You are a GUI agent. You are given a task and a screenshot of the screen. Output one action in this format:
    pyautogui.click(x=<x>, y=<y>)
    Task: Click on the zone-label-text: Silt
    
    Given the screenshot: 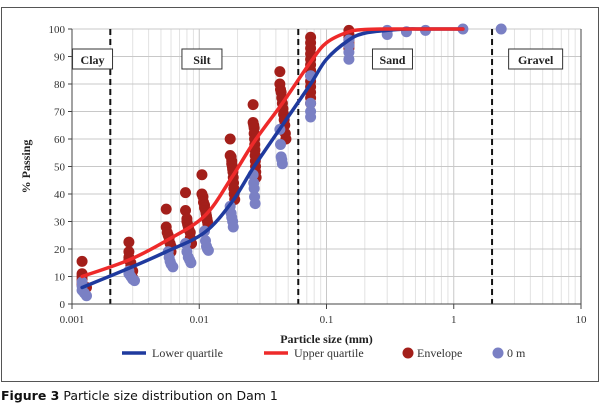 What is the action you would take?
    pyautogui.click(x=201, y=60)
    